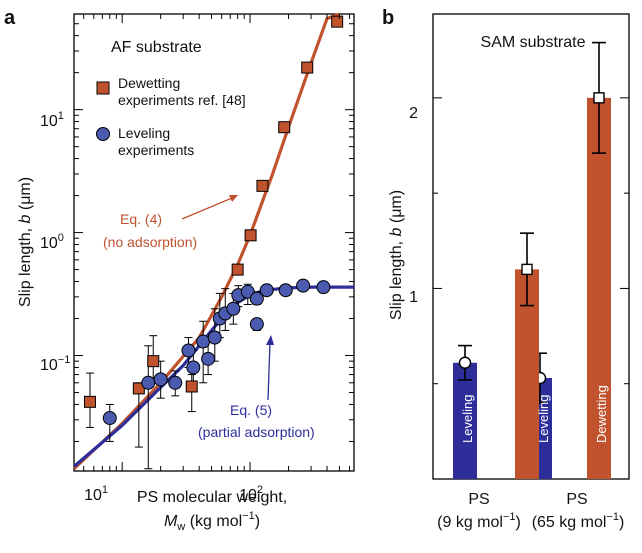 This screenshot has width=642, height=553. What do you see at coordinates (396, 255) in the screenshot?
I see `panel-b-ylabel: Slip length, b (μm)` at bounding box center [396, 255].